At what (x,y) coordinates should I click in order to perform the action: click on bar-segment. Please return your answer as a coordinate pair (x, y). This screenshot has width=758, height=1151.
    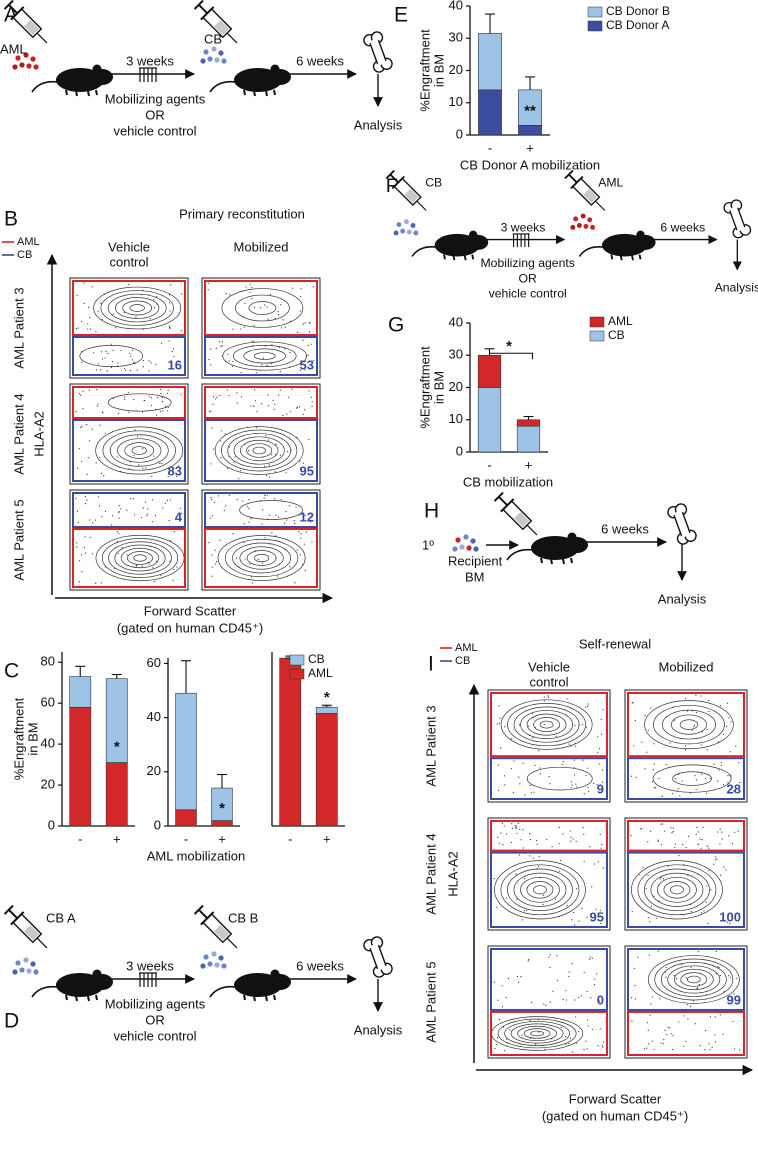
    Looking at the image, I should click on (489, 420).